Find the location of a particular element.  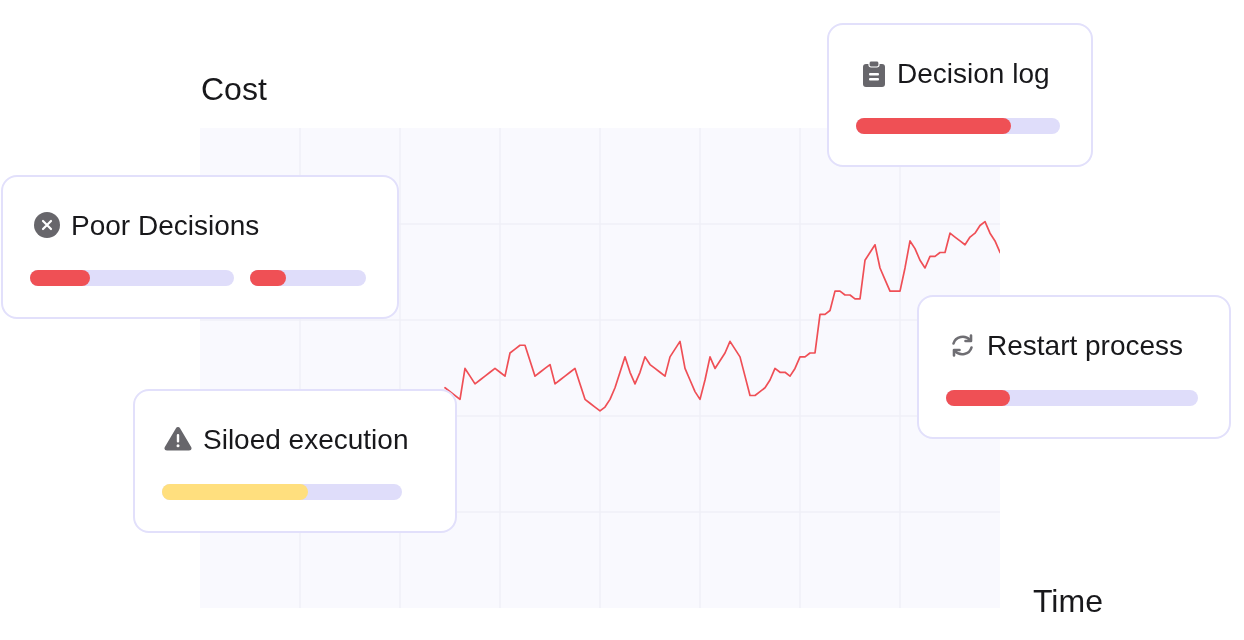

annotation: Restart process is located at coordinates (1085, 345).